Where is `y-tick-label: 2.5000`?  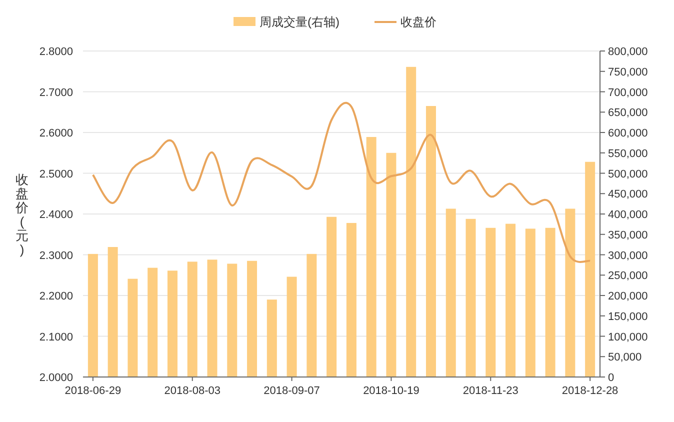 y-tick-label: 2.5000 is located at coordinates (56, 174).